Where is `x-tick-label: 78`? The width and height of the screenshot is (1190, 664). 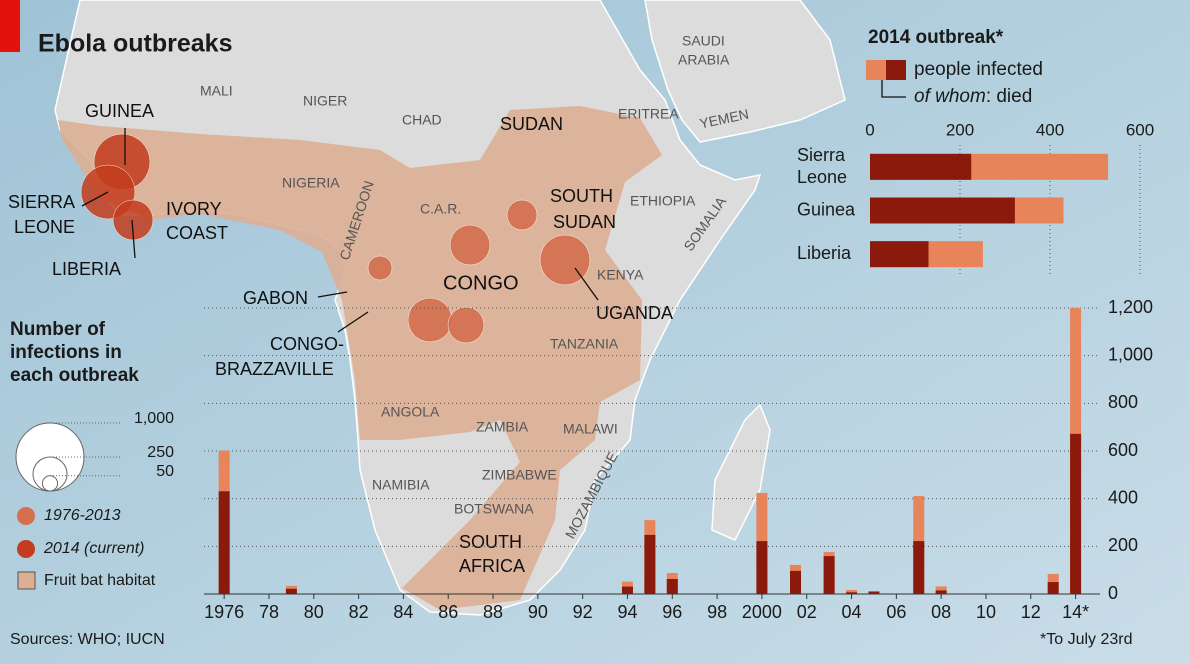
x-tick-label: 78 is located at coordinates (269, 612).